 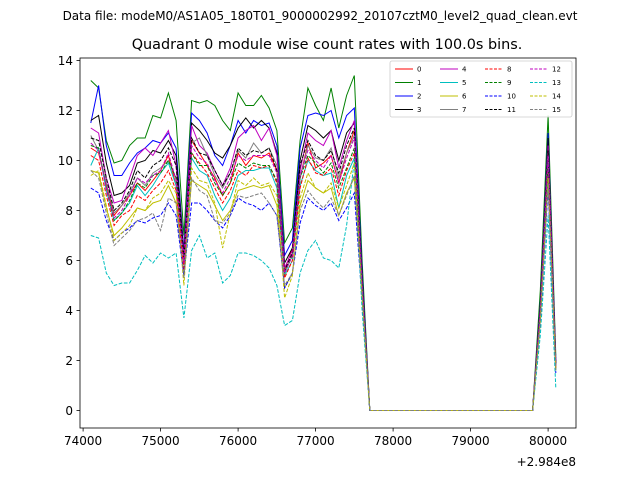 What do you see at coordinates (464, 97) in the screenshot?
I see `legend-label-6: 6` at bounding box center [464, 97].